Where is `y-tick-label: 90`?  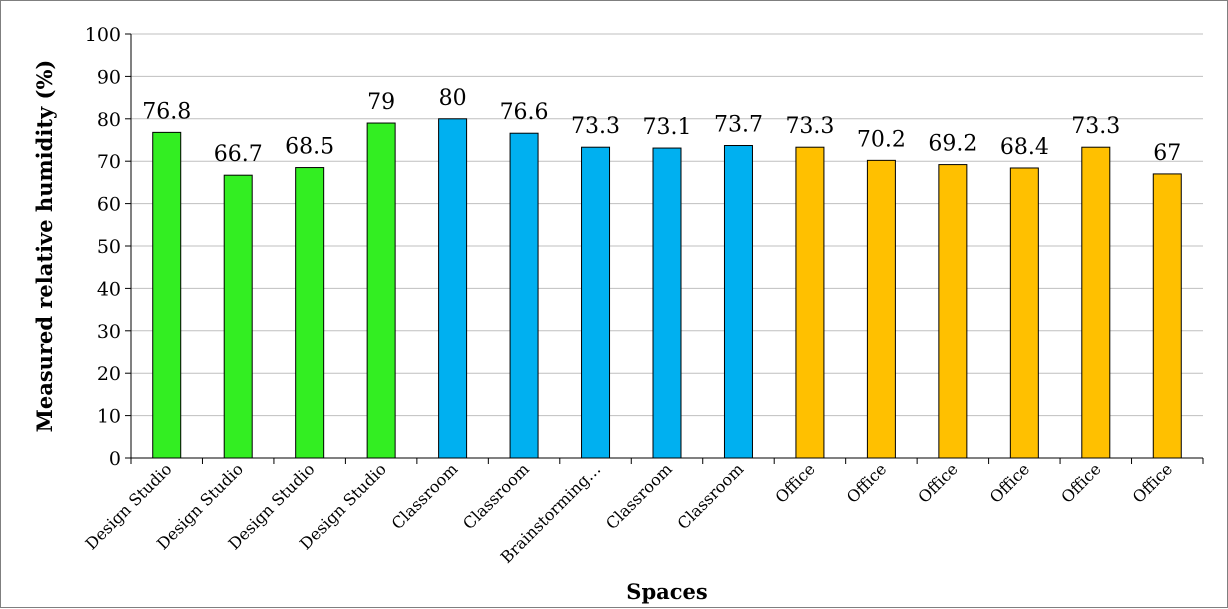 y-tick-label: 90 is located at coordinates (109, 77).